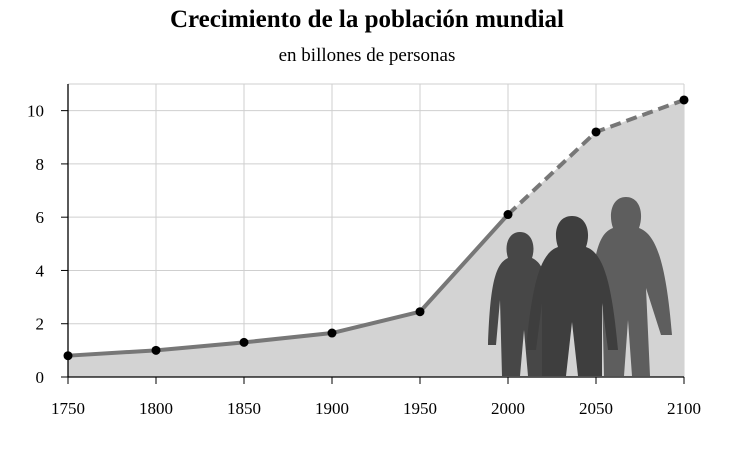  What do you see at coordinates (366, 19) in the screenshot?
I see `chart-title: Crecimiento de la población mundial` at bounding box center [366, 19].